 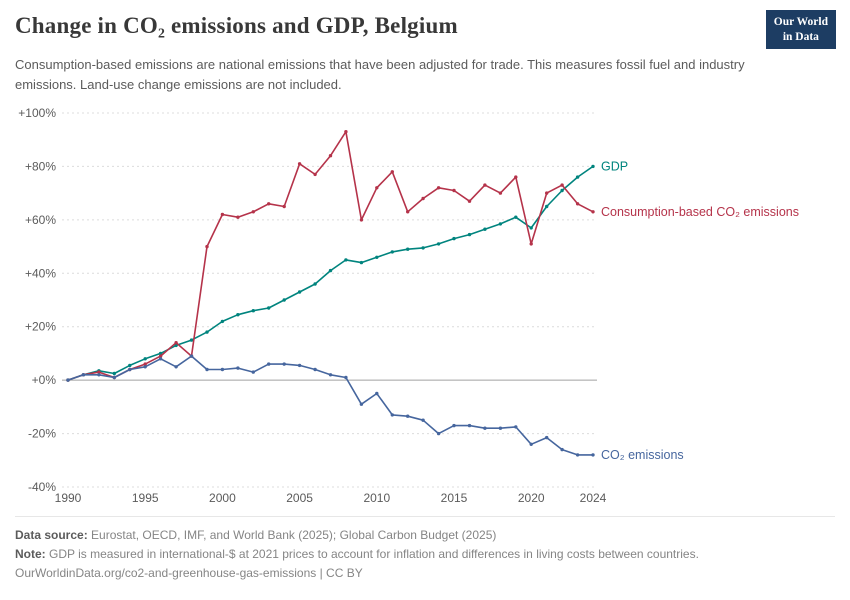 I want to click on x-tick-label: 2010, so click(x=376, y=498).